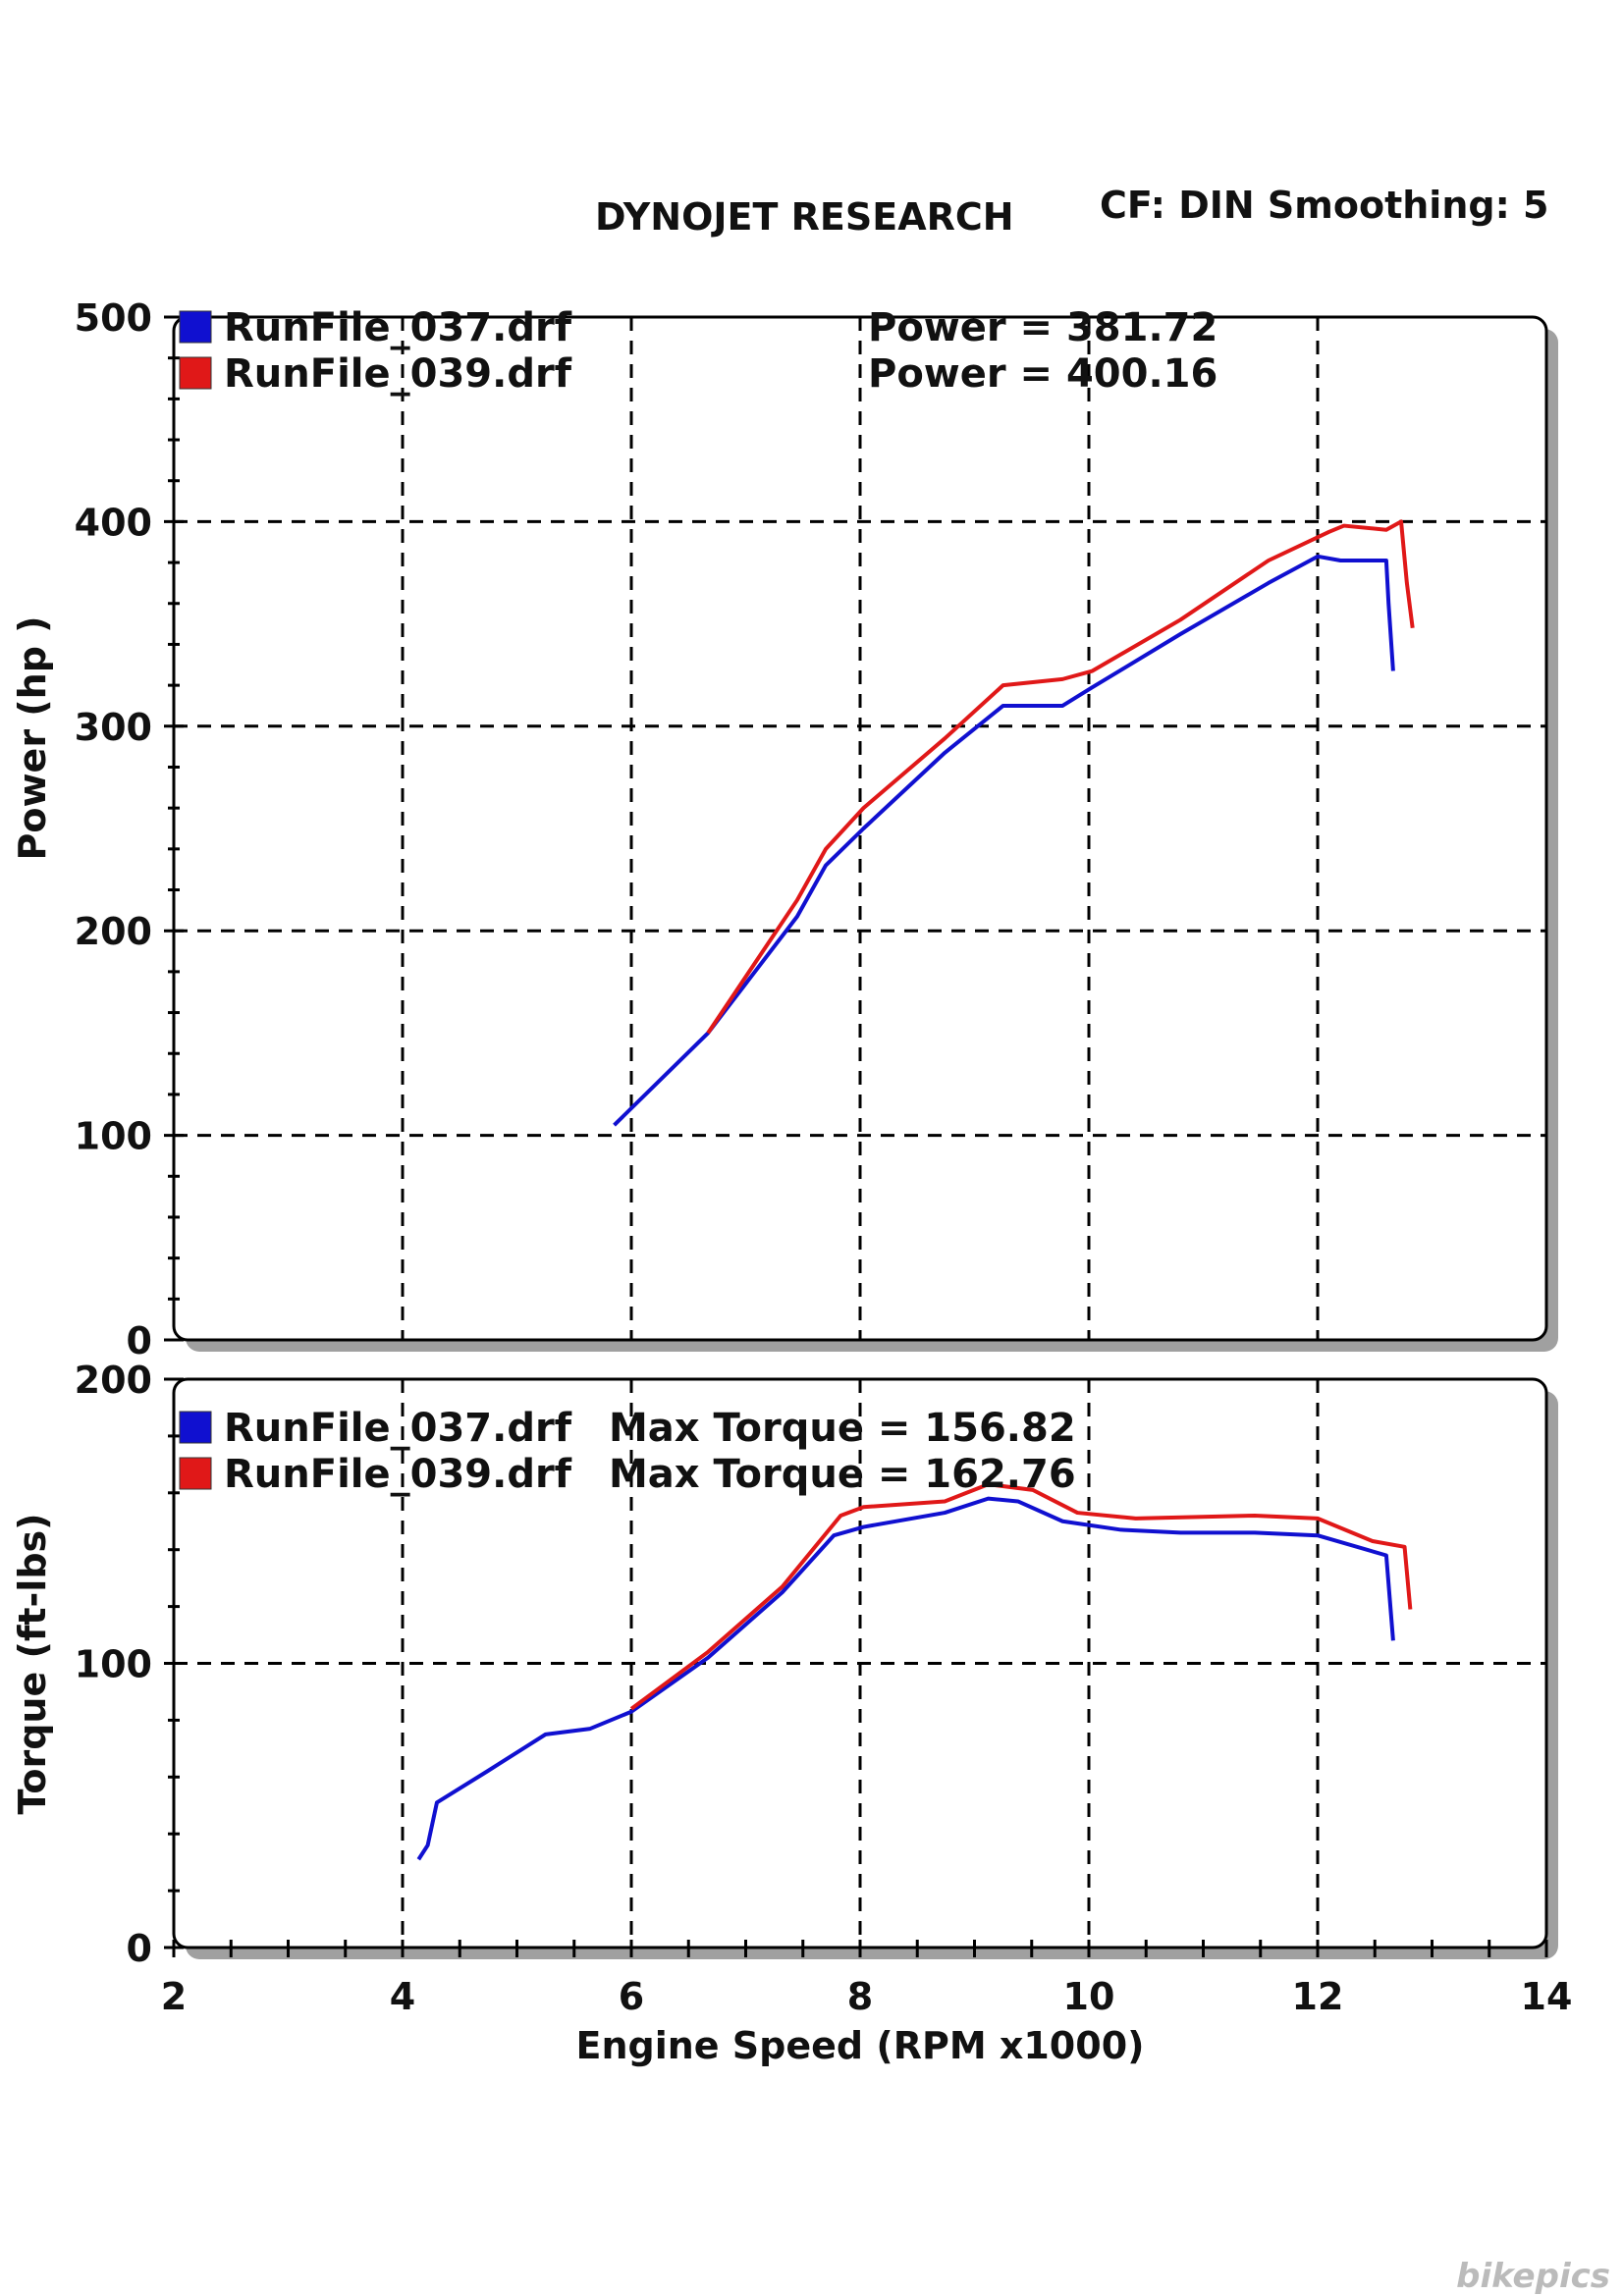 The height and width of the screenshot is (2296, 1623). What do you see at coordinates (1324, 205) in the screenshot?
I see `chart-settings: CF: DIN Smoothing: 5` at bounding box center [1324, 205].